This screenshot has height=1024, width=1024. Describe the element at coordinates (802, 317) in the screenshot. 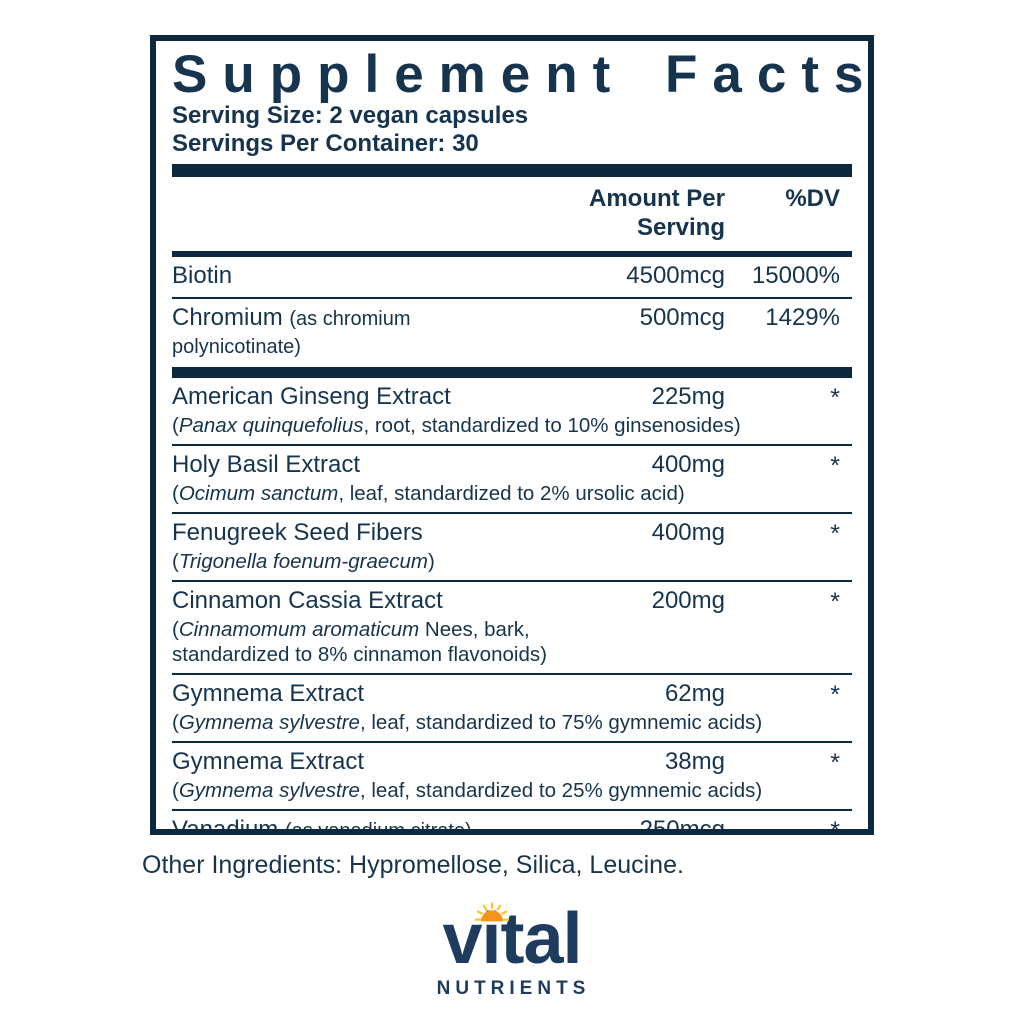

I see `ingredient-dv: 1429%` at that location.